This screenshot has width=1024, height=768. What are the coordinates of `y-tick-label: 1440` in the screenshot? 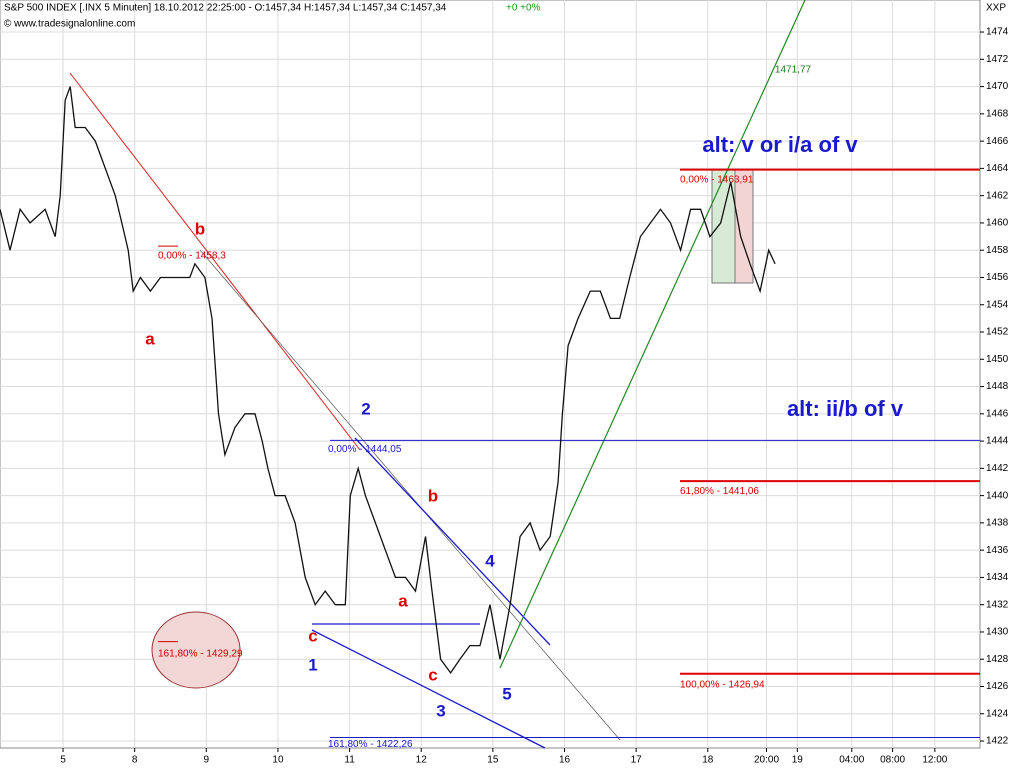 It's located at (997, 495).